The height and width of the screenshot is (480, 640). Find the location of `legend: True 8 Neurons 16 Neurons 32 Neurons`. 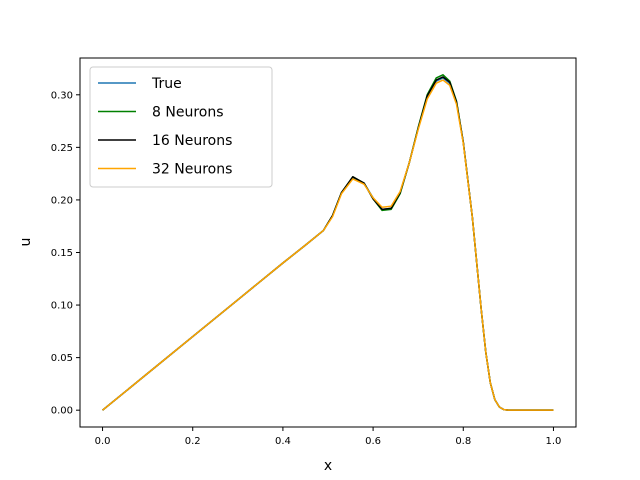

legend: True 8 Neurons 16 Neurons 32 Neurons is located at coordinates (181, 127).